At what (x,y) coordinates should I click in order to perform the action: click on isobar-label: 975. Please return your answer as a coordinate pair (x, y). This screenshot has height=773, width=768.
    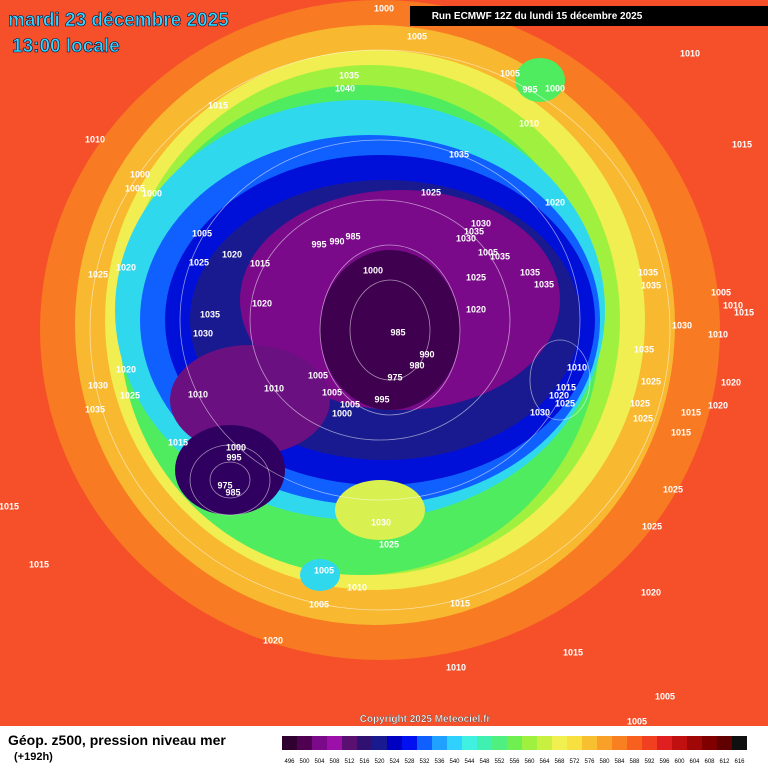
    Looking at the image, I should click on (394, 377).